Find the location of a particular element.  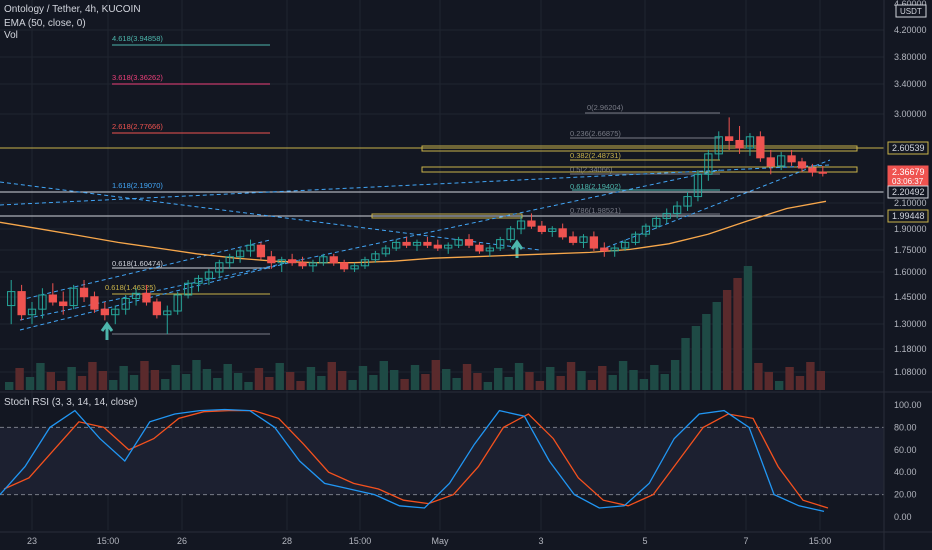

fib-level-label: 0.618(2.19402) is located at coordinates (595, 186).